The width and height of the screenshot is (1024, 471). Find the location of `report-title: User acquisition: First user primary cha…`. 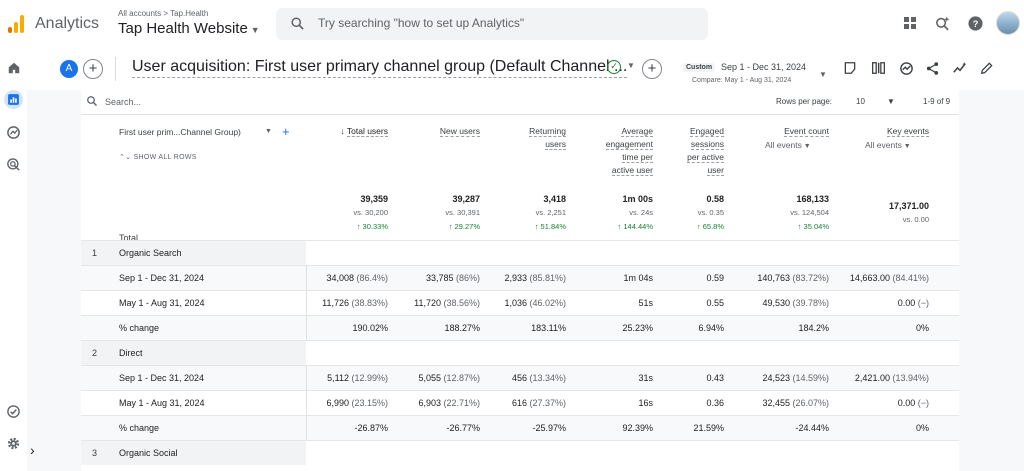

report-title: User acquisition: First user primary cha… is located at coordinates (380, 68).